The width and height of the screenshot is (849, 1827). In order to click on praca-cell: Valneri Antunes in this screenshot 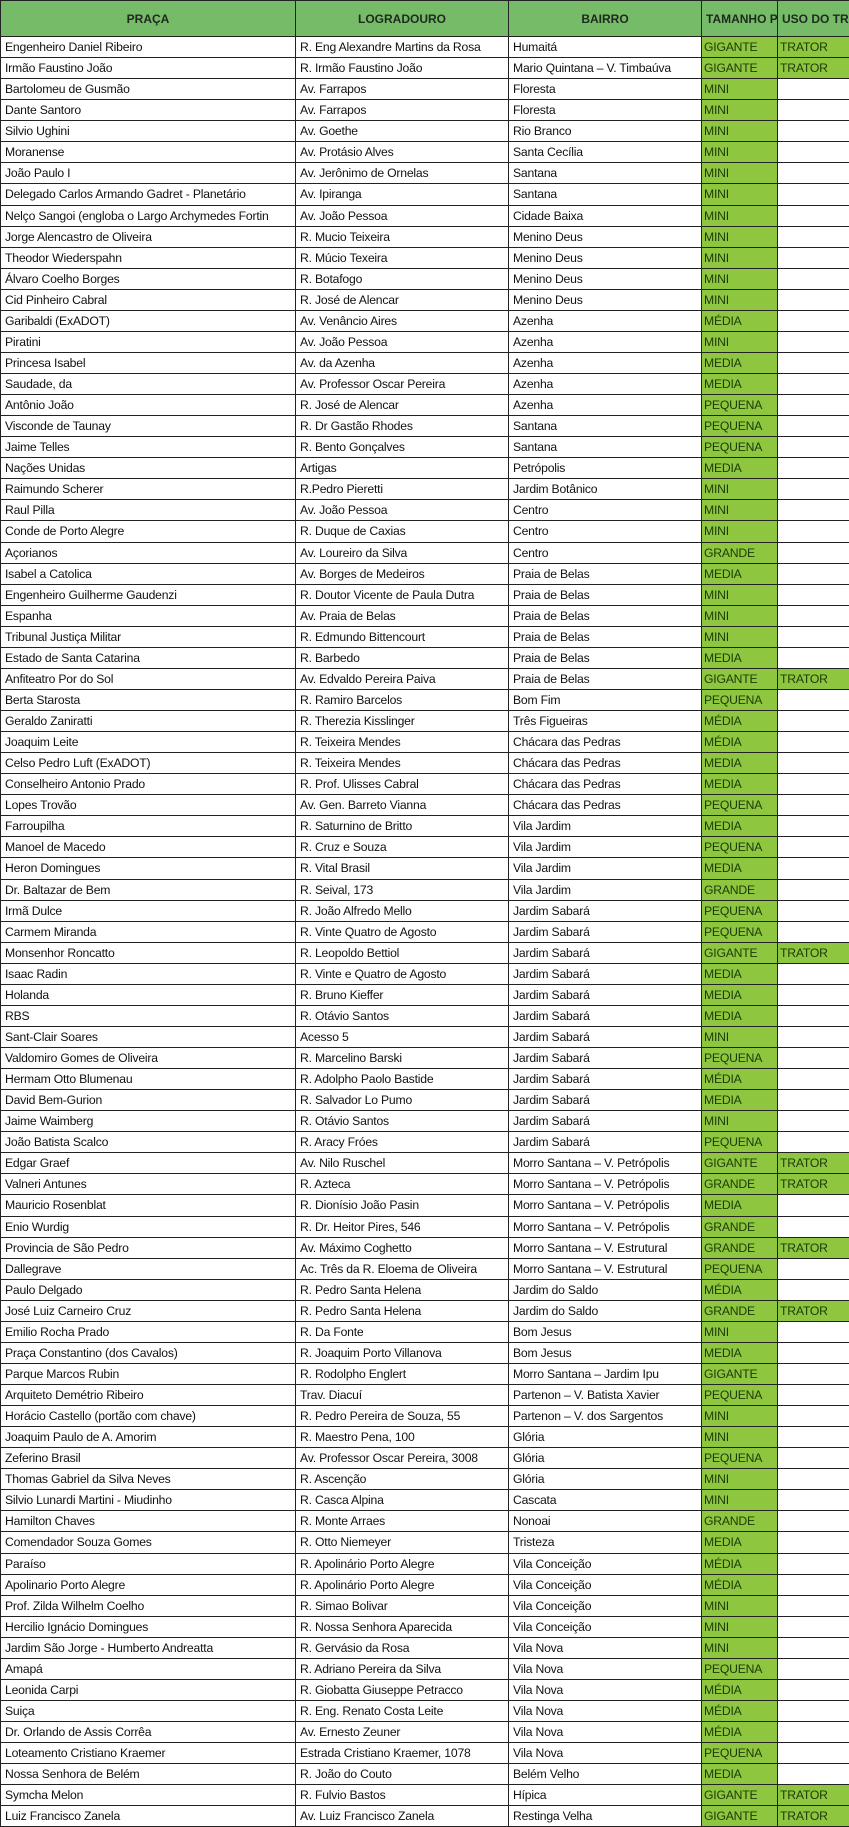, I will do `click(148, 1184)`.